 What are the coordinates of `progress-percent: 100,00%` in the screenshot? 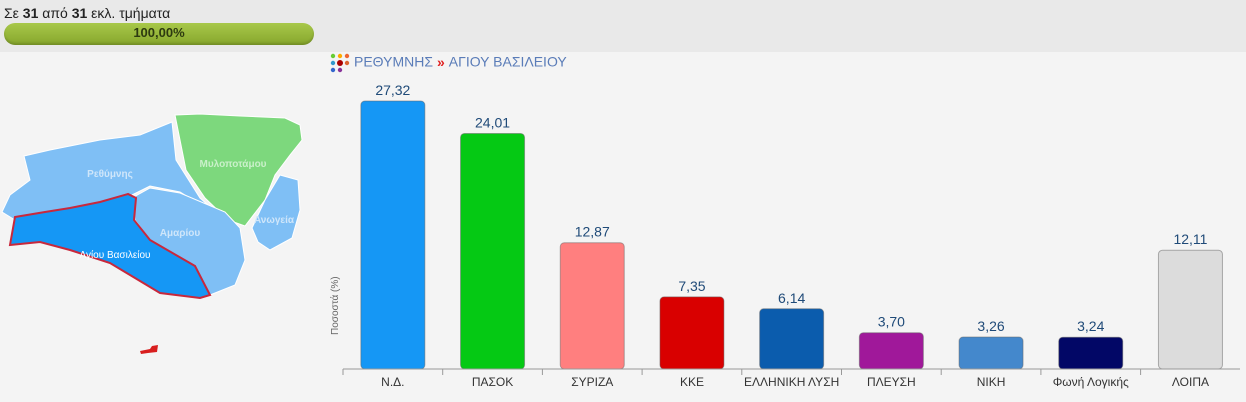 It's located at (159, 32).